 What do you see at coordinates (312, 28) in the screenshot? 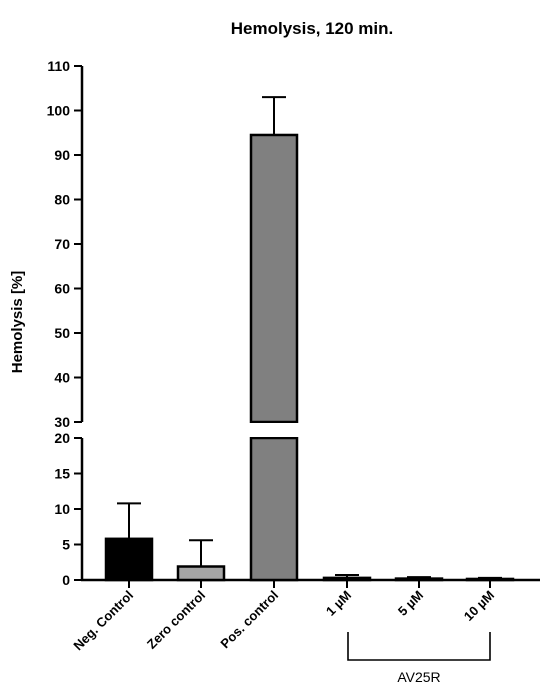
I see `chart-title: Hemolysis, 120 min.` at bounding box center [312, 28].